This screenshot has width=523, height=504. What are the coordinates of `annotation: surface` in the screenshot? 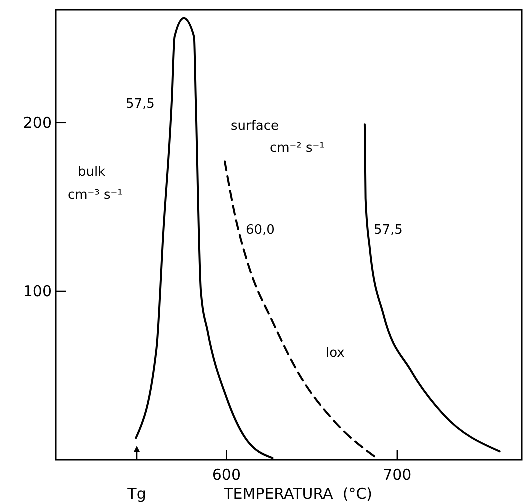 It's located at (255, 126).